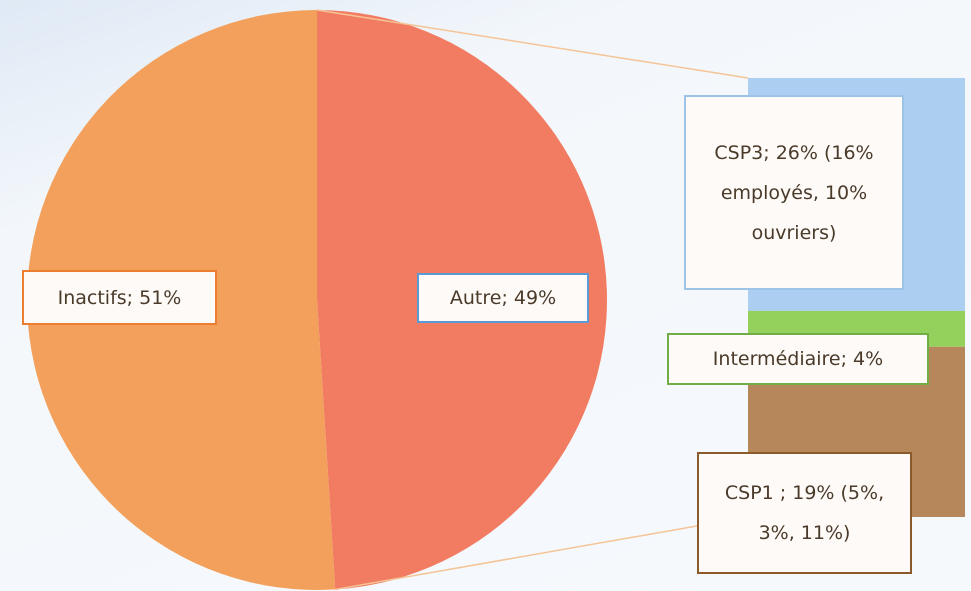 This screenshot has width=971, height=591. I want to click on slice-label: Inactifs; 51%, so click(119, 297).